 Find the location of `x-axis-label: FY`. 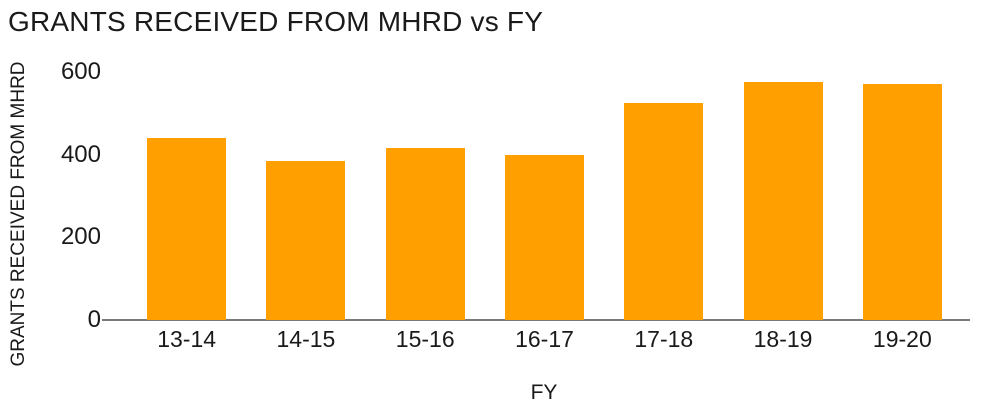

x-axis-label: FY is located at coordinates (544, 392).